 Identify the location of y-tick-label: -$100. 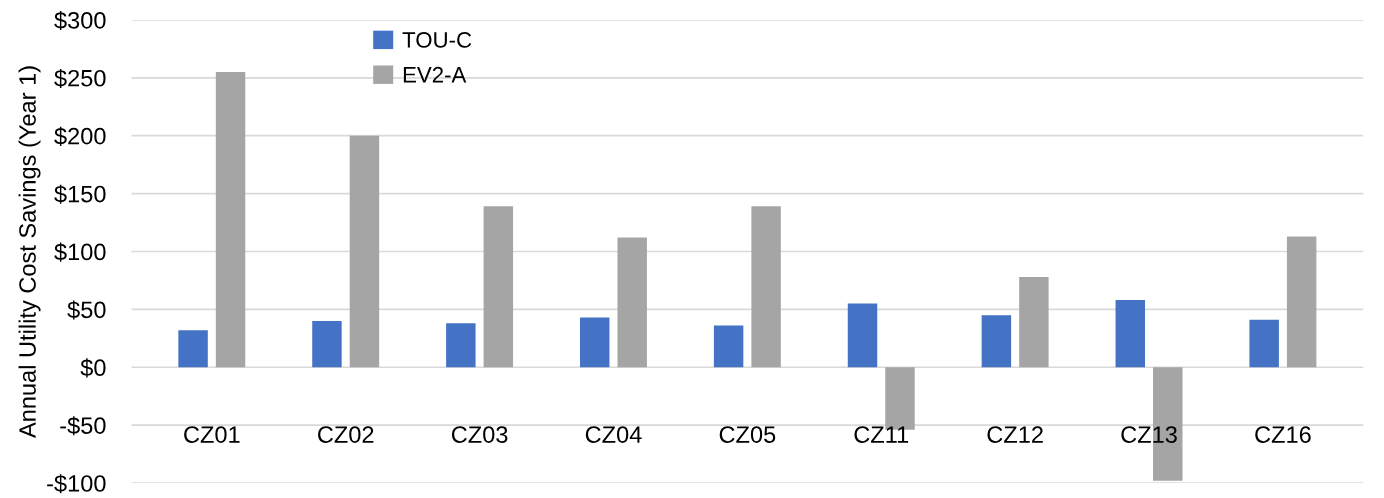
(76, 484).